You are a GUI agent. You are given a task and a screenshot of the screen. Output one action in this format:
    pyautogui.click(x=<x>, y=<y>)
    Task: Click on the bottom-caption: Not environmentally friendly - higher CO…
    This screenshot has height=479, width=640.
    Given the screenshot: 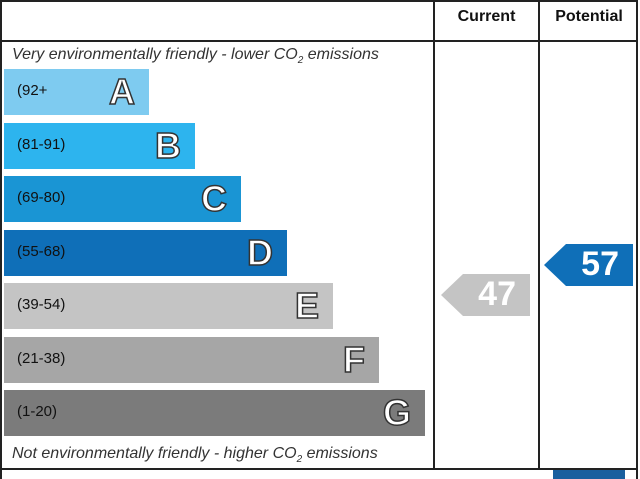 What is the action you would take?
    pyautogui.click(x=195, y=455)
    